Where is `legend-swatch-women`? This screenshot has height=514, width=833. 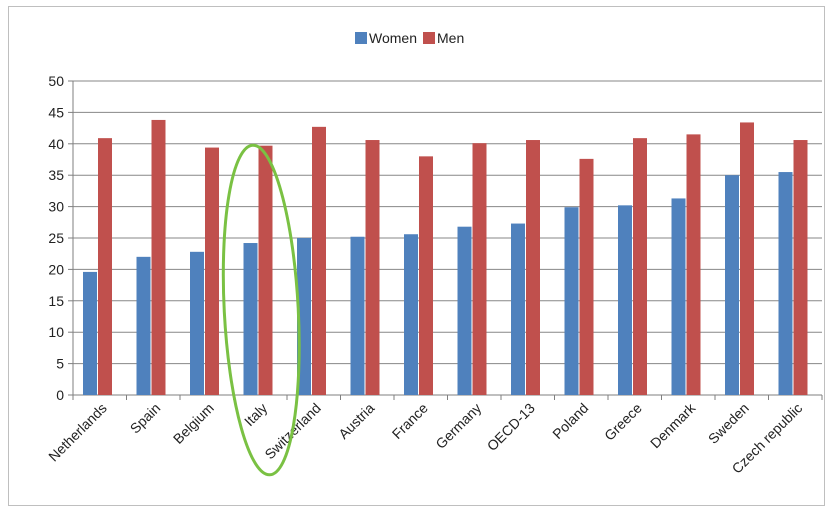
legend-swatch-women is located at coordinates (361, 38).